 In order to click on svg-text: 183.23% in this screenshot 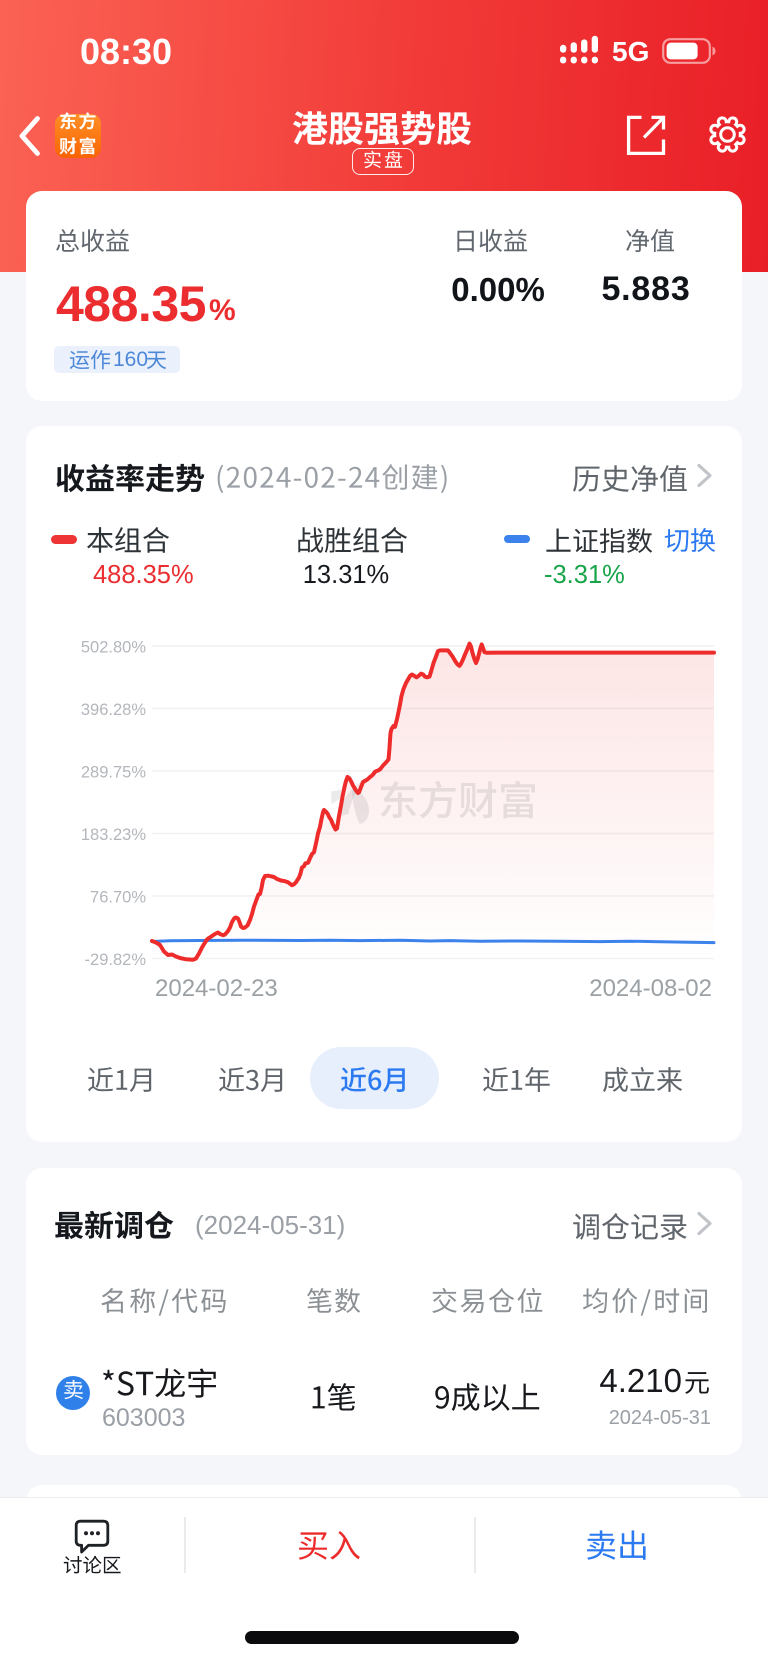, I will do `click(113, 835)`.